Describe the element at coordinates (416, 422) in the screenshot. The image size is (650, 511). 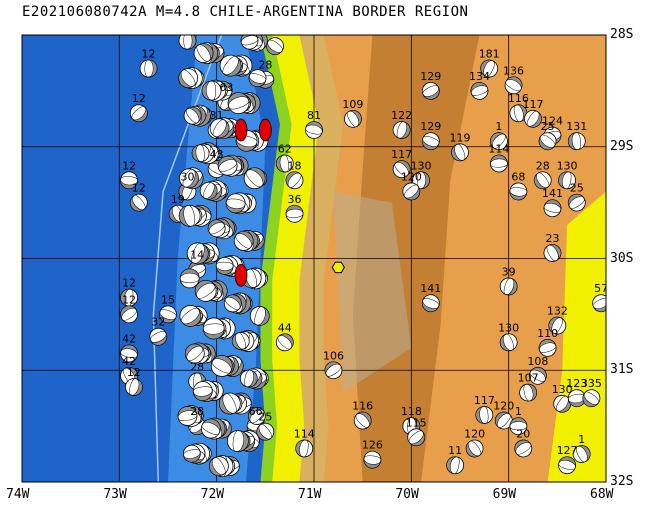
I see `event-depth-label: 115` at that location.